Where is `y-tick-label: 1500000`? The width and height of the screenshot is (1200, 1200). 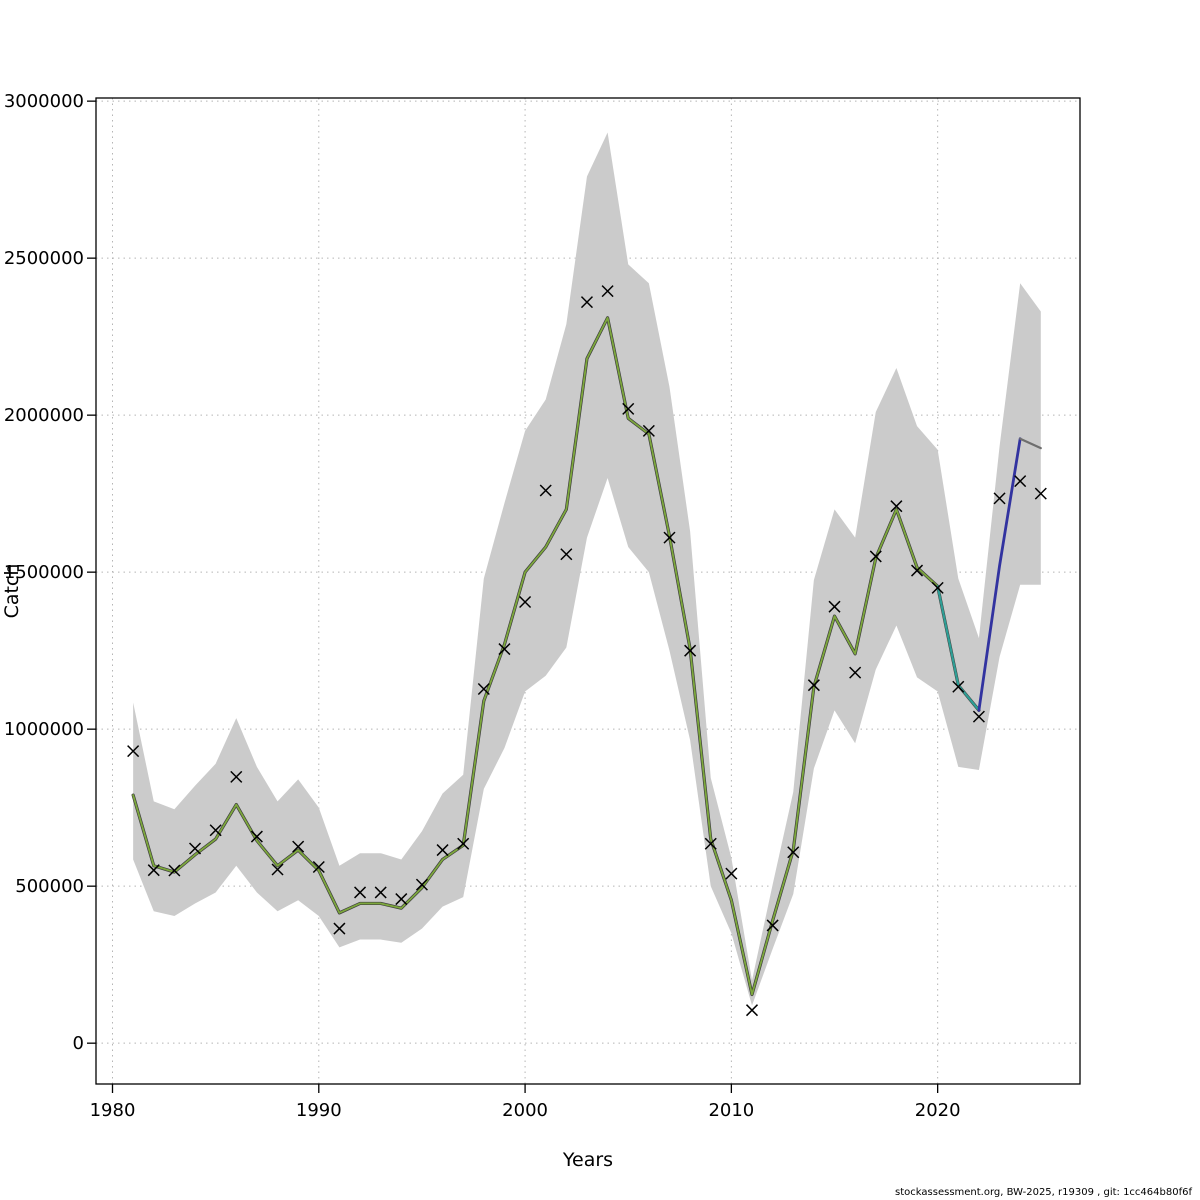 y-tick-label: 1500000 is located at coordinates (44, 572).